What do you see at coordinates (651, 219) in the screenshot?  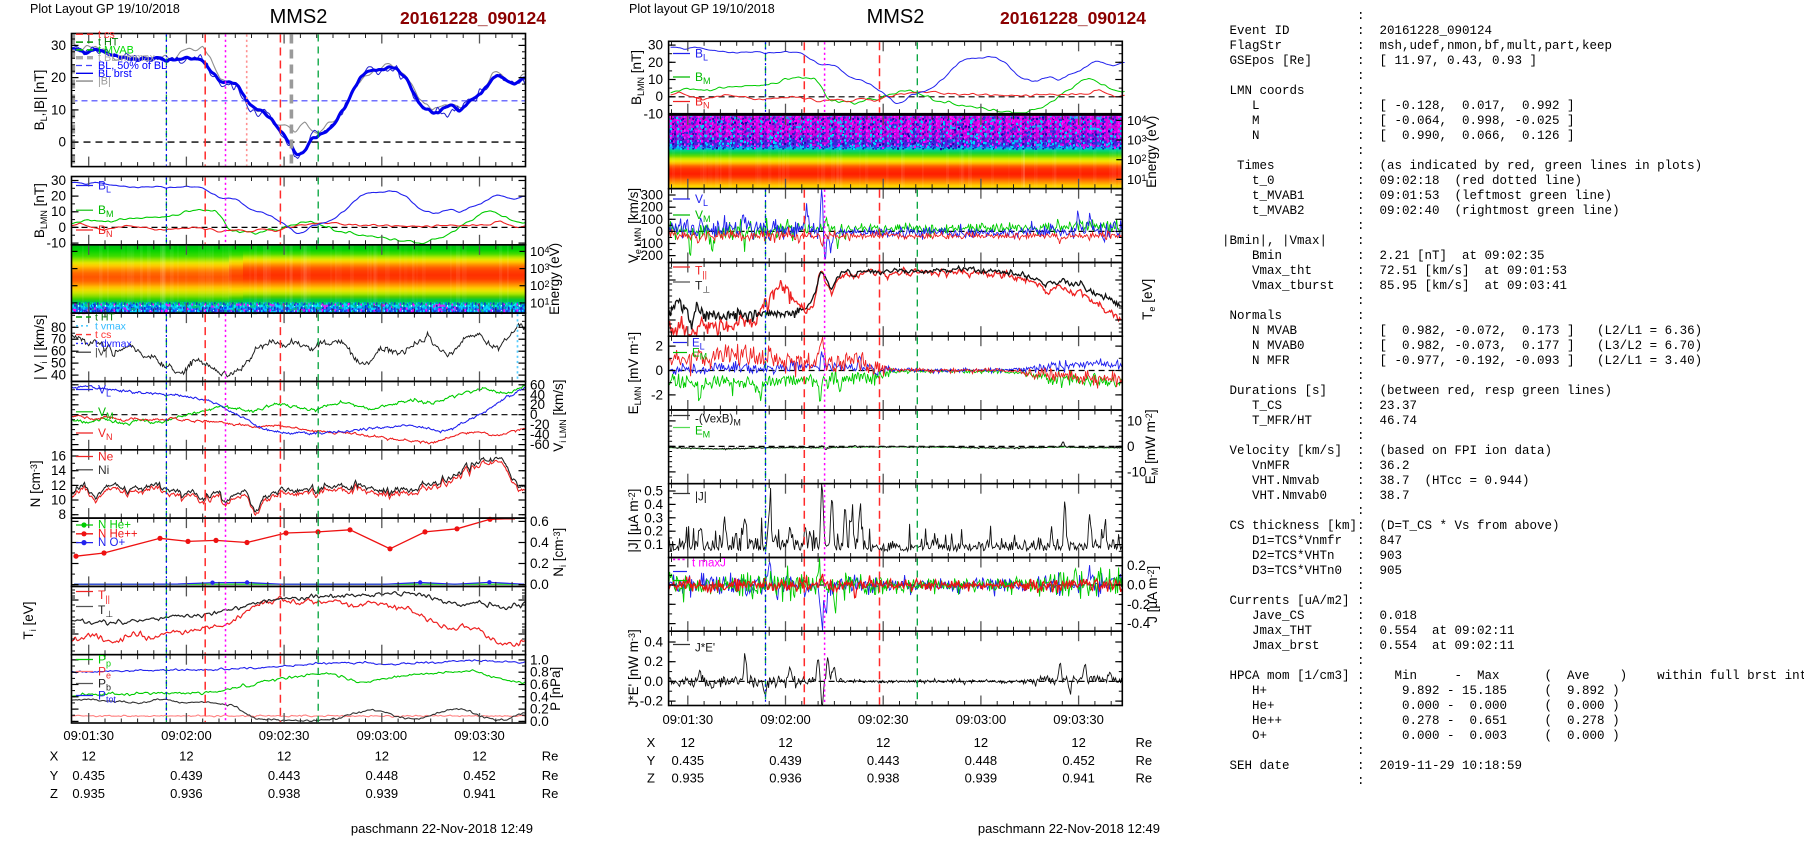 I see `svg-text: 100` at bounding box center [651, 219].